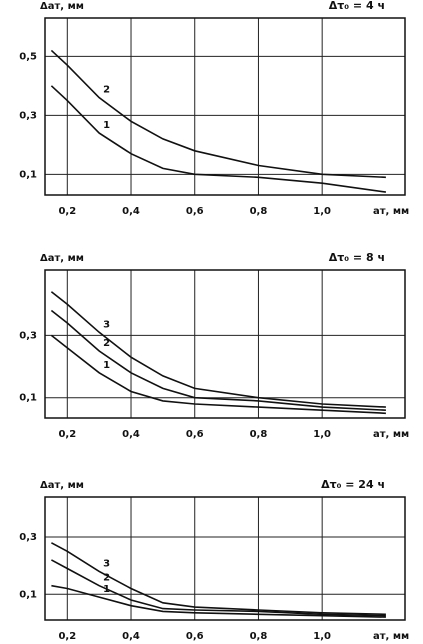 The height and width of the screenshot is (644, 423). Describe the element at coordinates (353, 484) in the screenshot. I see `chart-title: Δτ₀ = 24 ч` at that location.